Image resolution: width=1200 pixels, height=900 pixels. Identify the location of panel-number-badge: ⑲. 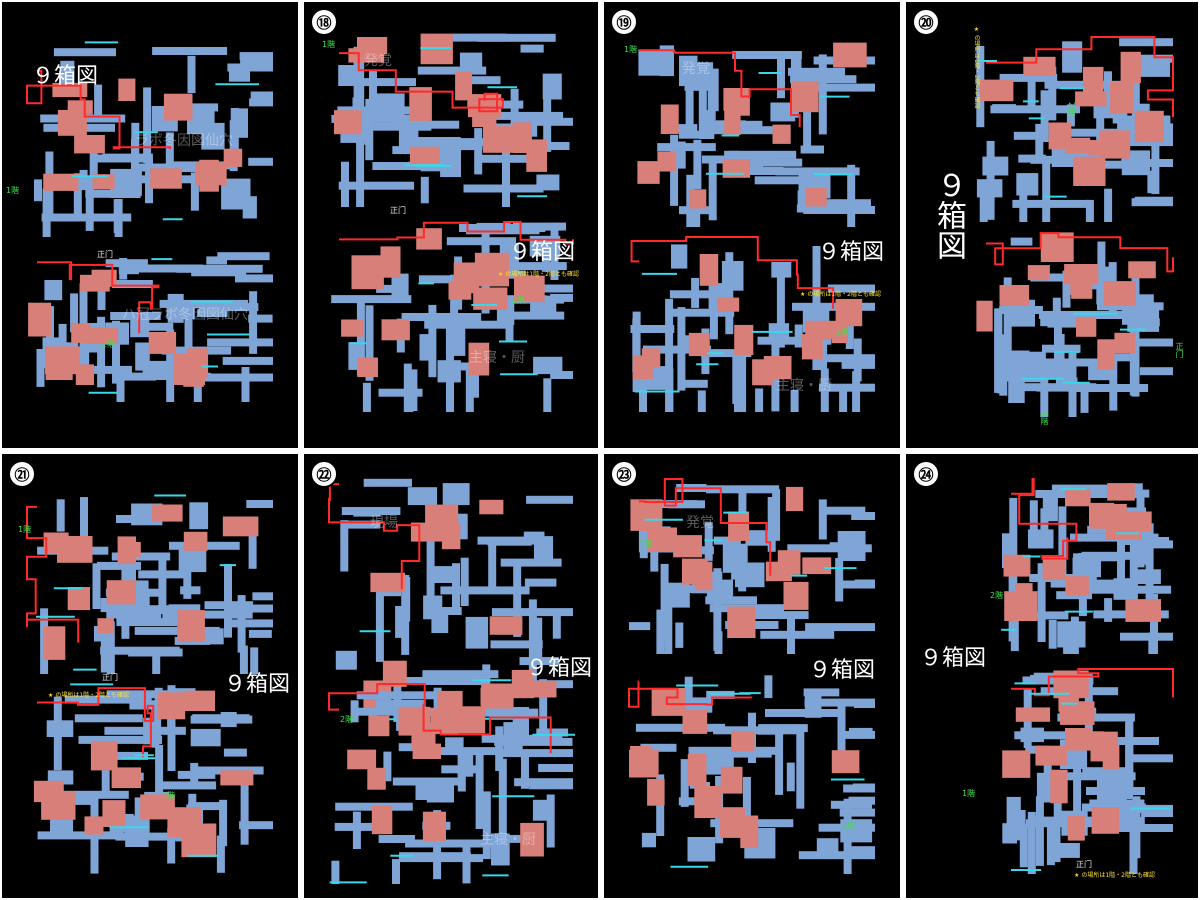
(624, 22).